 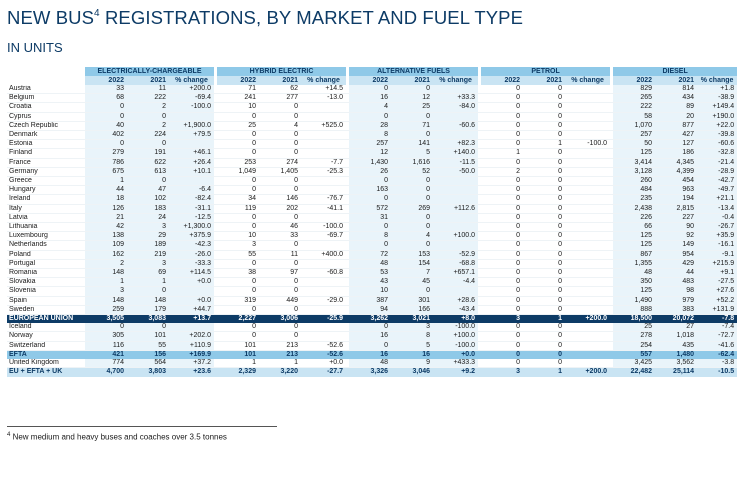 I want to click on value-cell: -27.5, so click(x=717, y=283).